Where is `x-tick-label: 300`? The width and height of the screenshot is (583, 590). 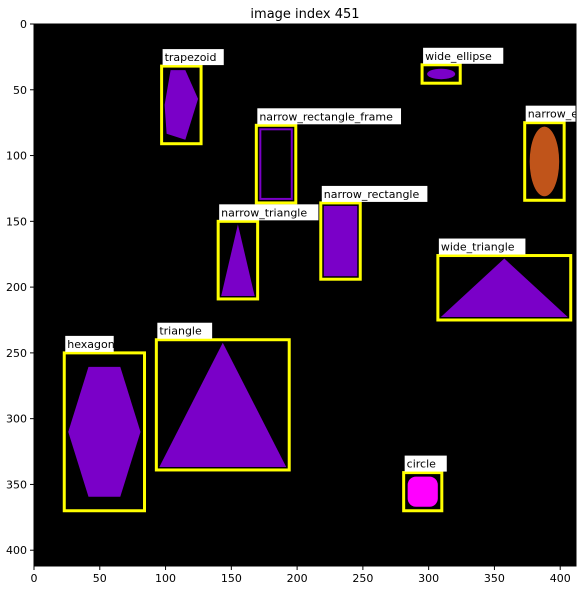 x-tick-label: 300 is located at coordinates (428, 578).